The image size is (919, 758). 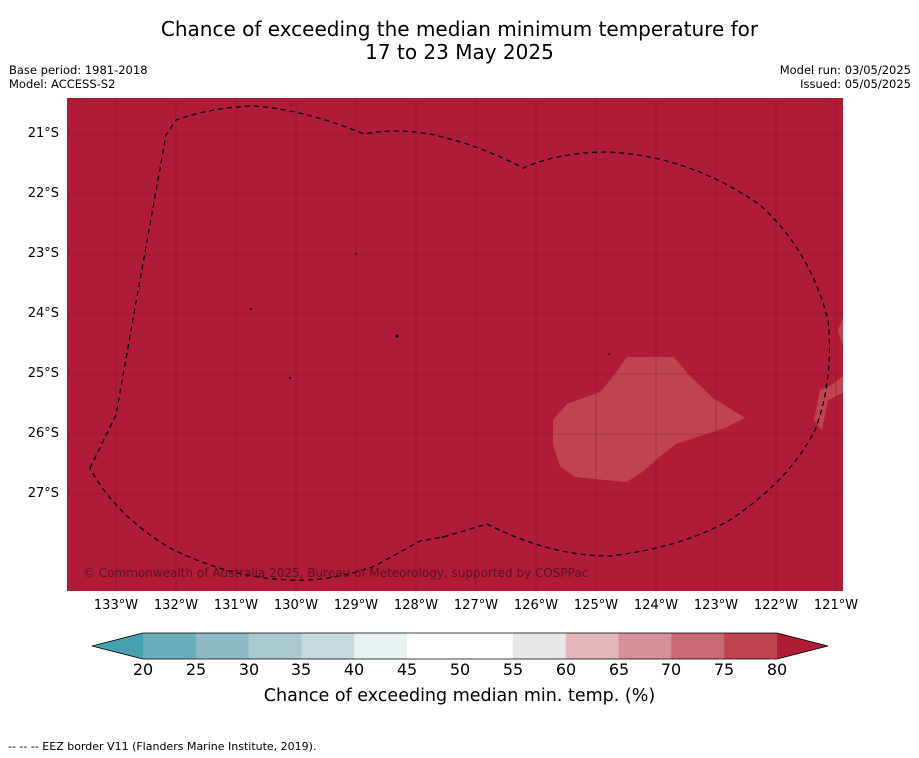 What do you see at coordinates (430, 395) in the screenshot?
I see `islands` at bounding box center [430, 395].